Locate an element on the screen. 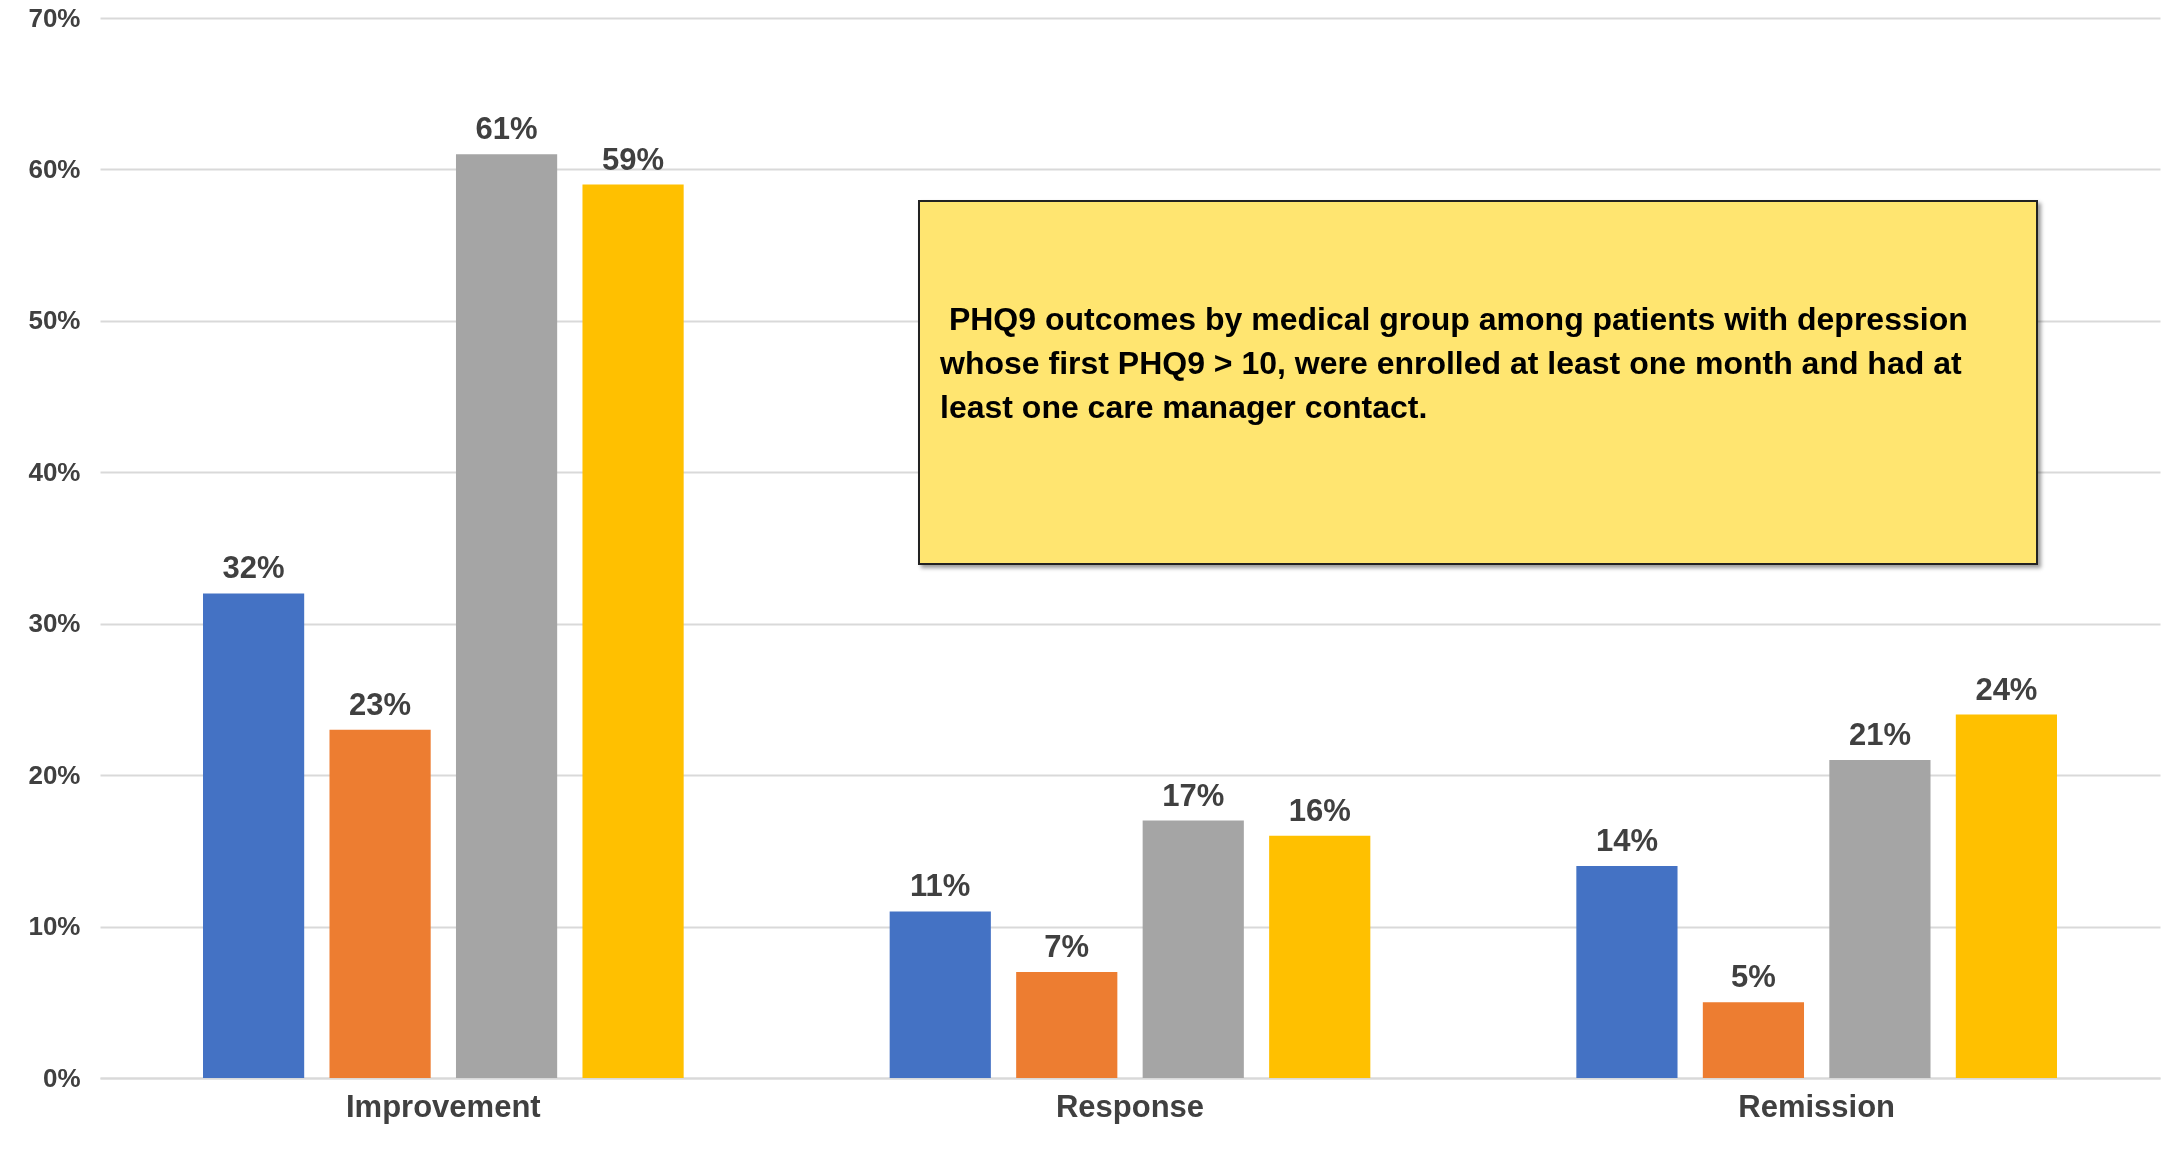 The image size is (2178, 1149). data-label: 23% is located at coordinates (380, 704).